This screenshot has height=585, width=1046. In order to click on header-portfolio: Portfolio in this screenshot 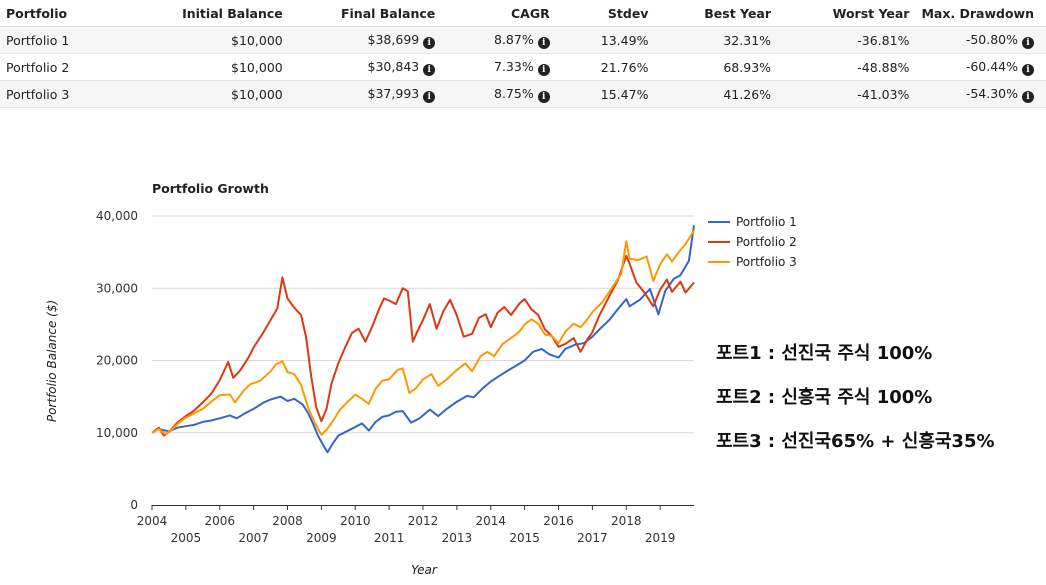, I will do `click(68, 13)`.